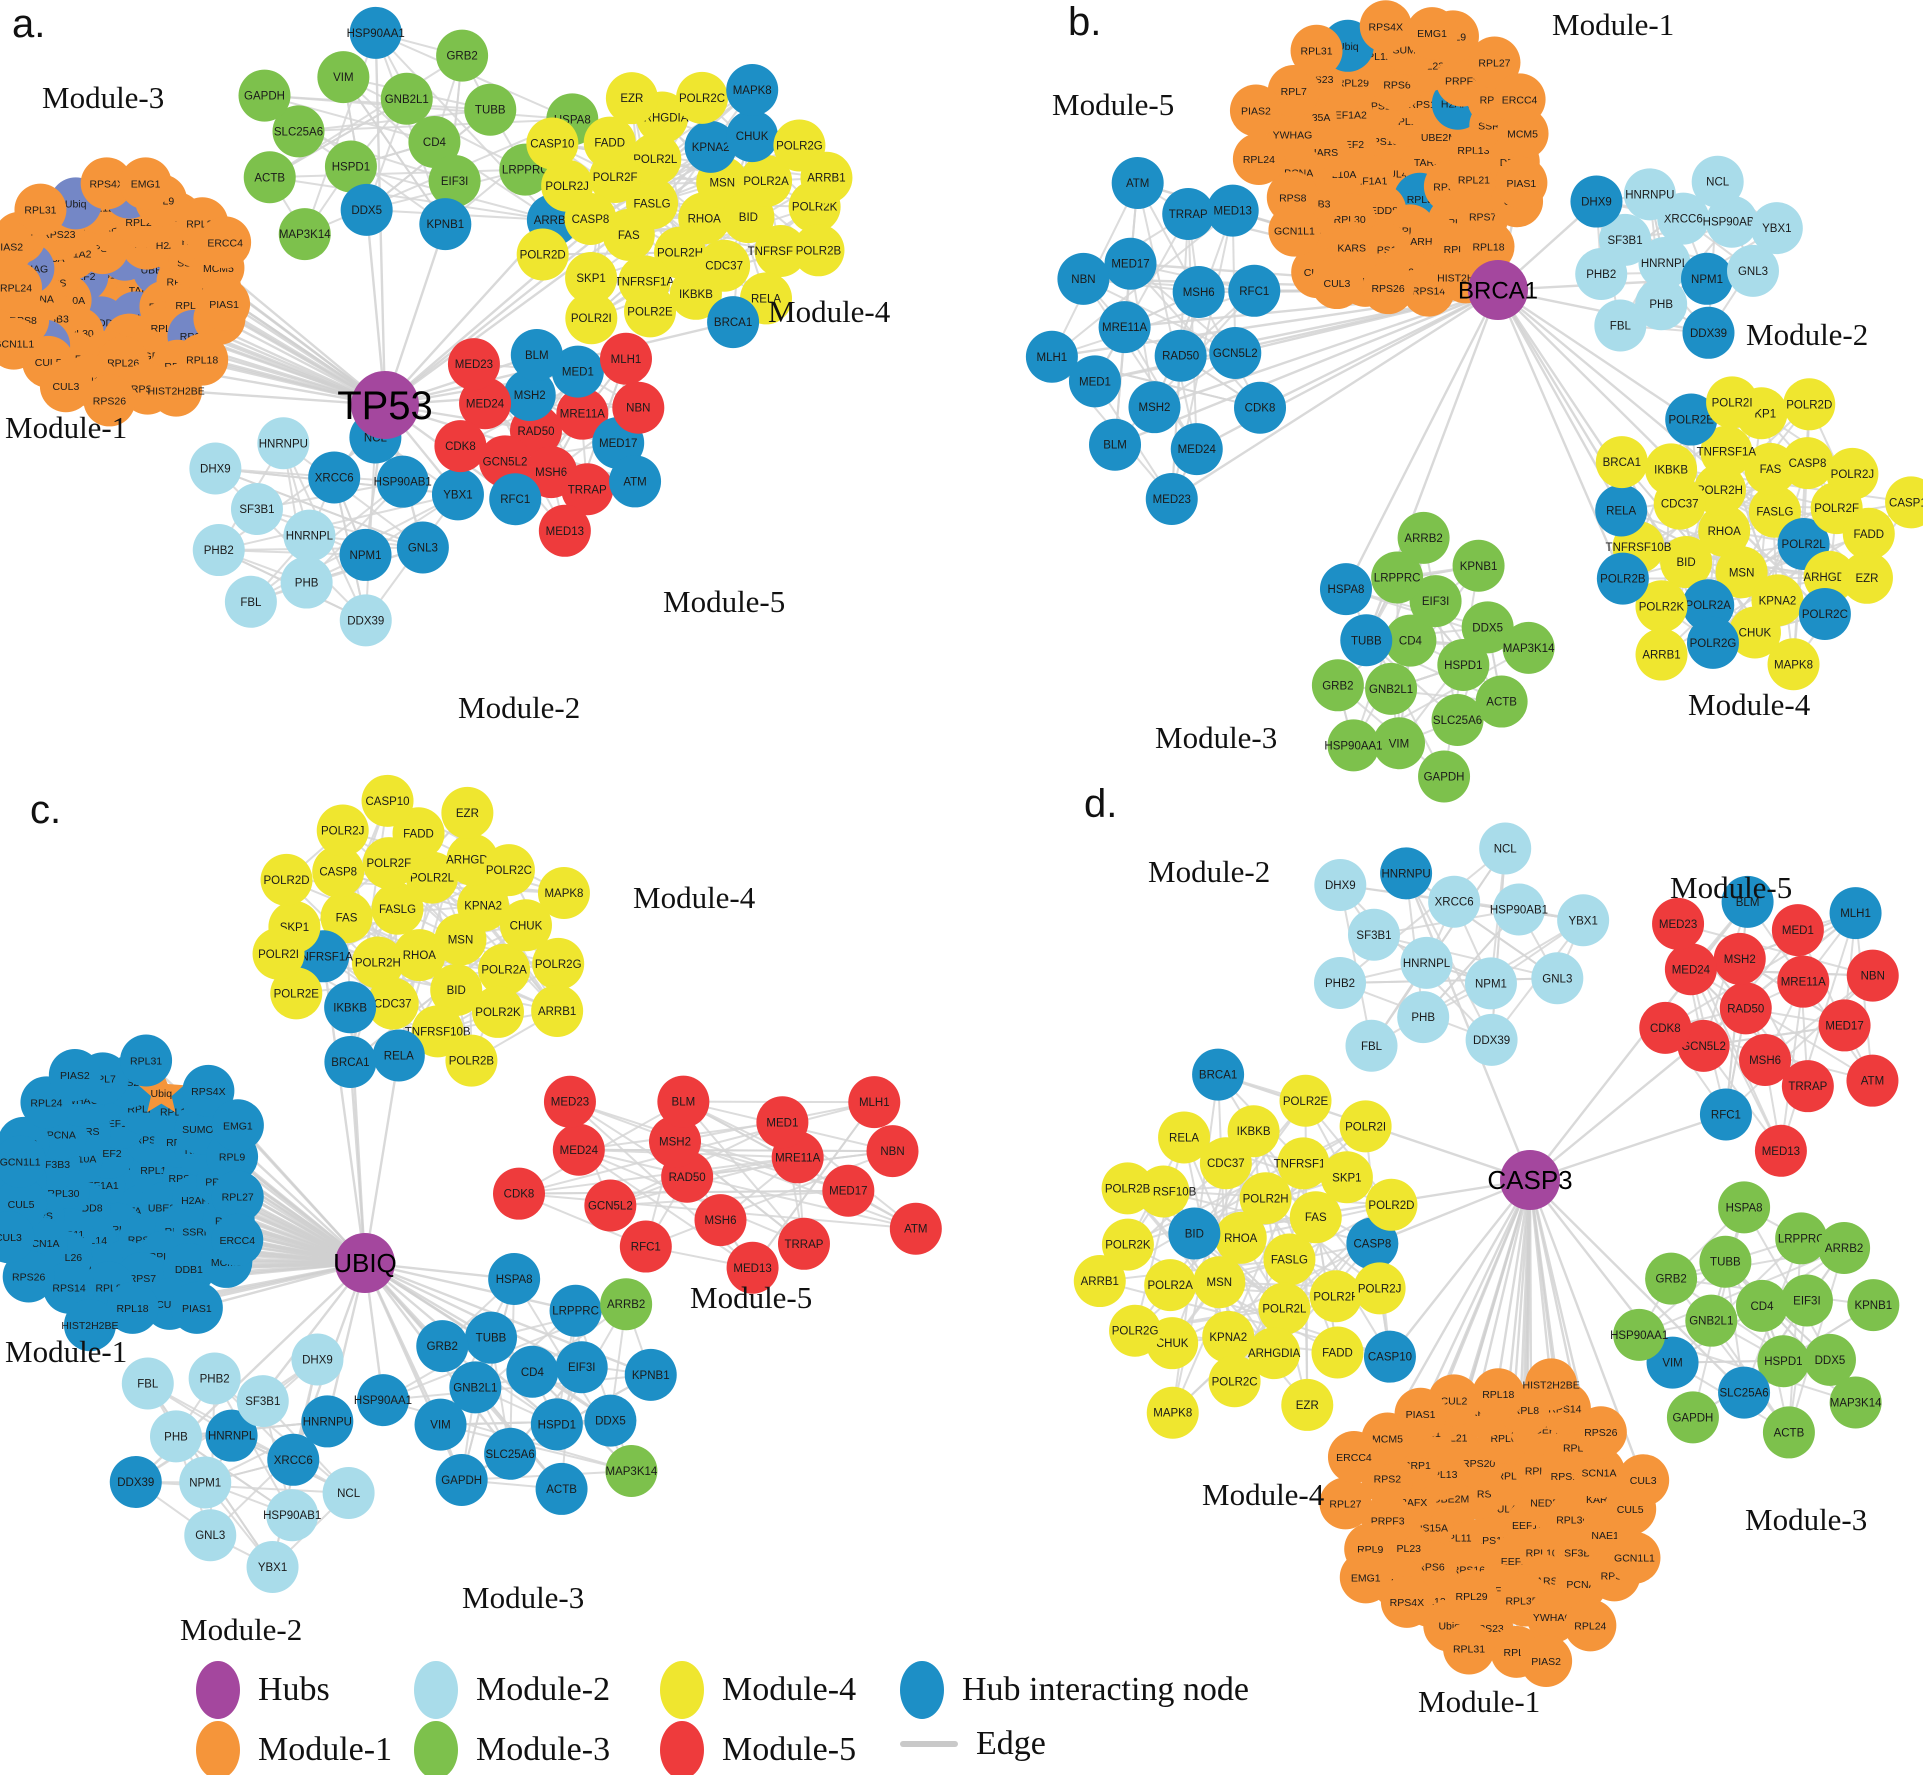  What do you see at coordinates (366, 556) in the screenshot?
I see `node-label: NPM1` at bounding box center [366, 556].